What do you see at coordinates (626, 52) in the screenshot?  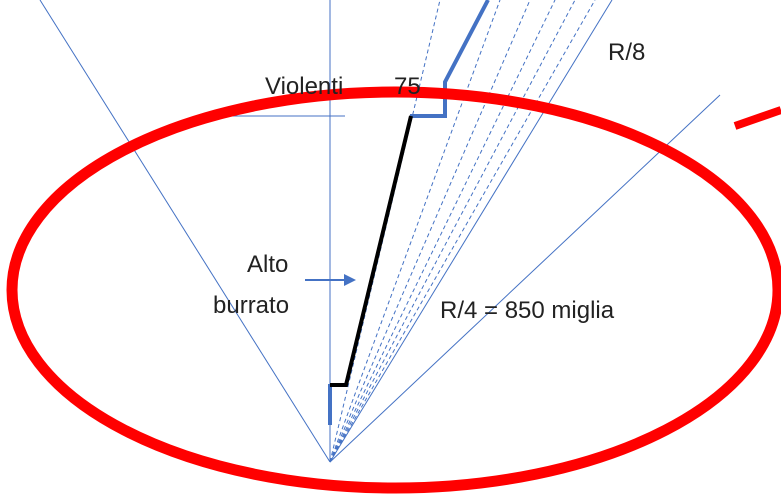 I see `label: R/8` at bounding box center [626, 52].